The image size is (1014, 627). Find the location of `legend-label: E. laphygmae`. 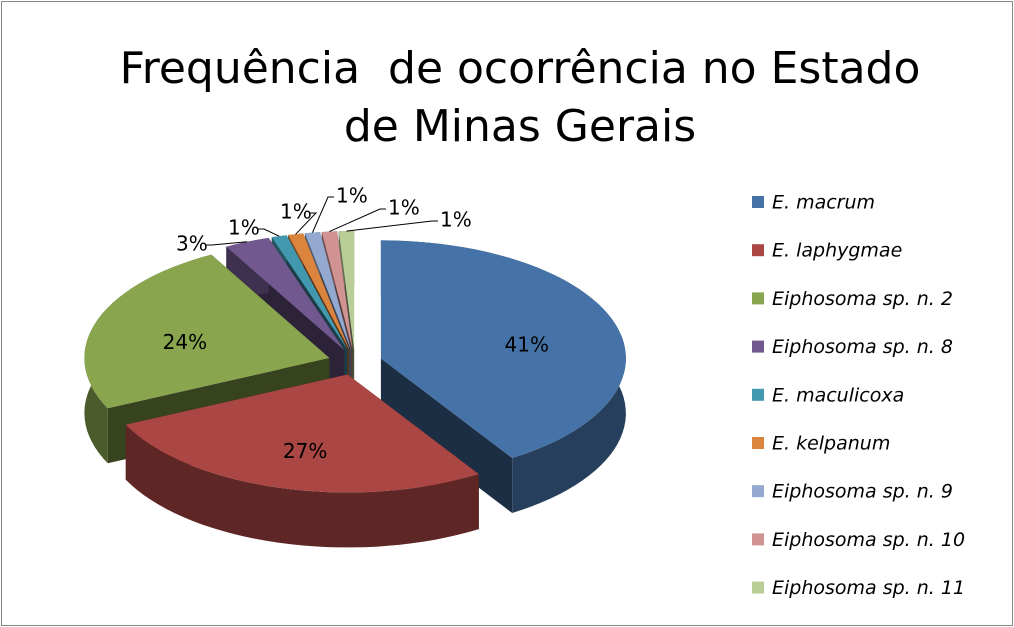

legend-label: E. laphygmae is located at coordinates (837, 251).